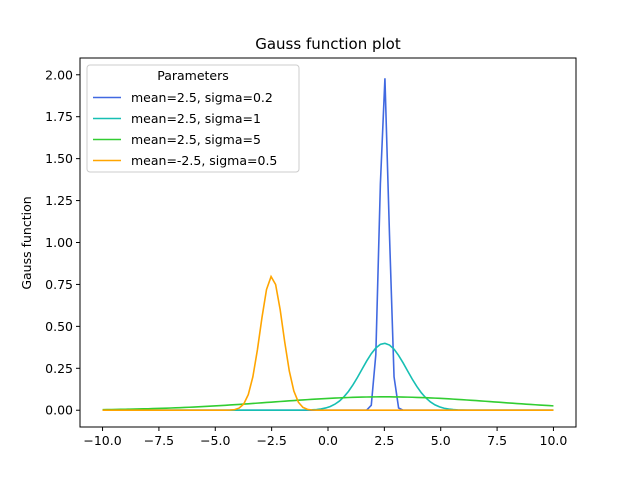  Describe the element at coordinates (215, 440) in the screenshot. I see `x-tick-label: −5.0` at that location.